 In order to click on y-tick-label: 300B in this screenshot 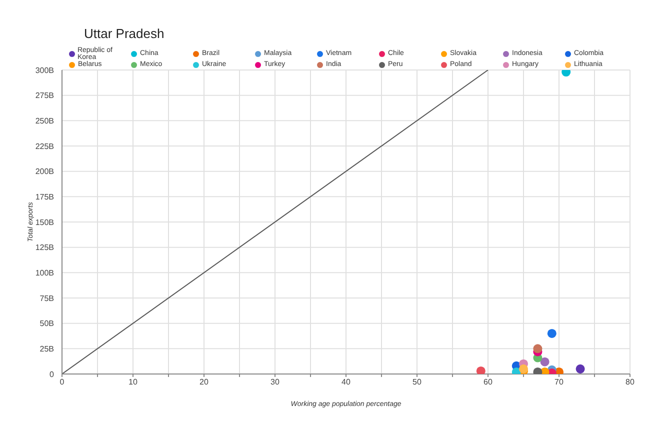, I will do `click(44, 70)`.